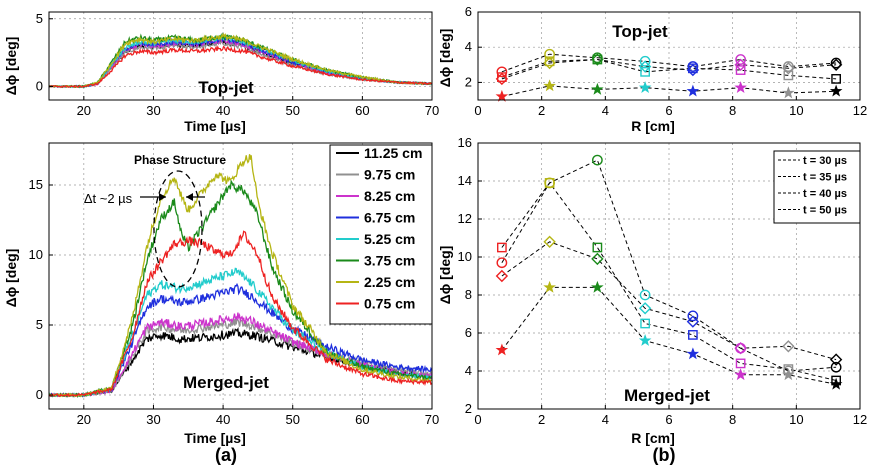  I want to click on phase-structure-ellipse, so click(178, 229).